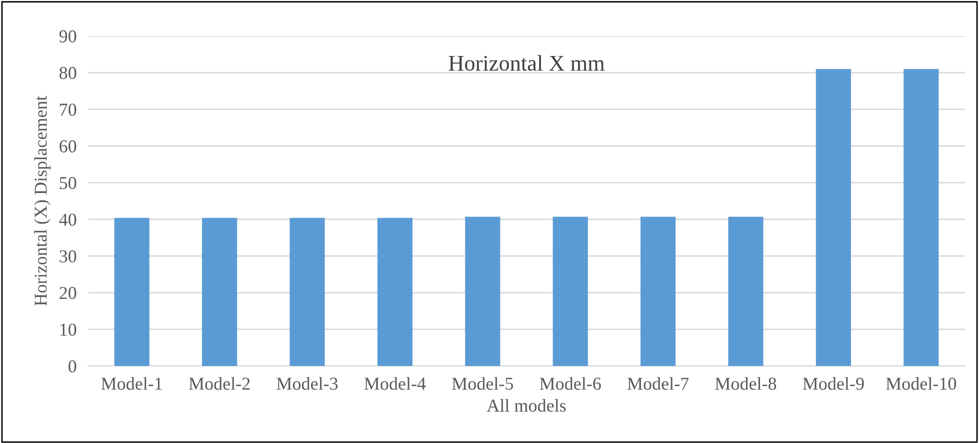 The image size is (979, 443). What do you see at coordinates (131, 383) in the screenshot?
I see `x-tick-label: Model-1` at bounding box center [131, 383].